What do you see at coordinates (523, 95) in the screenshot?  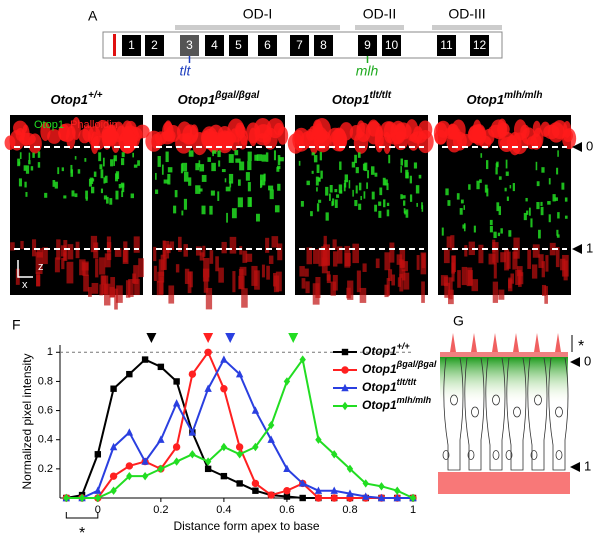 I see `genotype: mlh/mlh` at bounding box center [523, 95].